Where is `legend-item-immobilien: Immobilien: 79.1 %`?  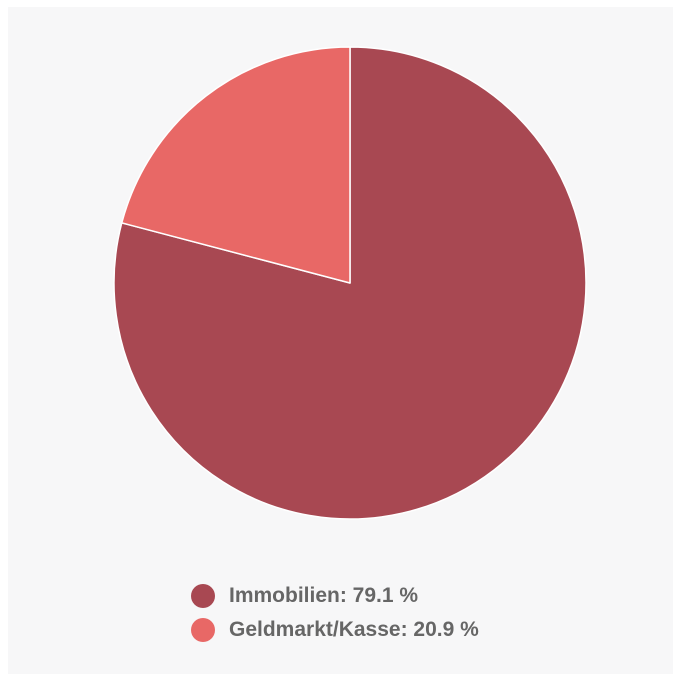 legend-item-immobilien: Immobilien: 79.1 % is located at coordinates (335, 596).